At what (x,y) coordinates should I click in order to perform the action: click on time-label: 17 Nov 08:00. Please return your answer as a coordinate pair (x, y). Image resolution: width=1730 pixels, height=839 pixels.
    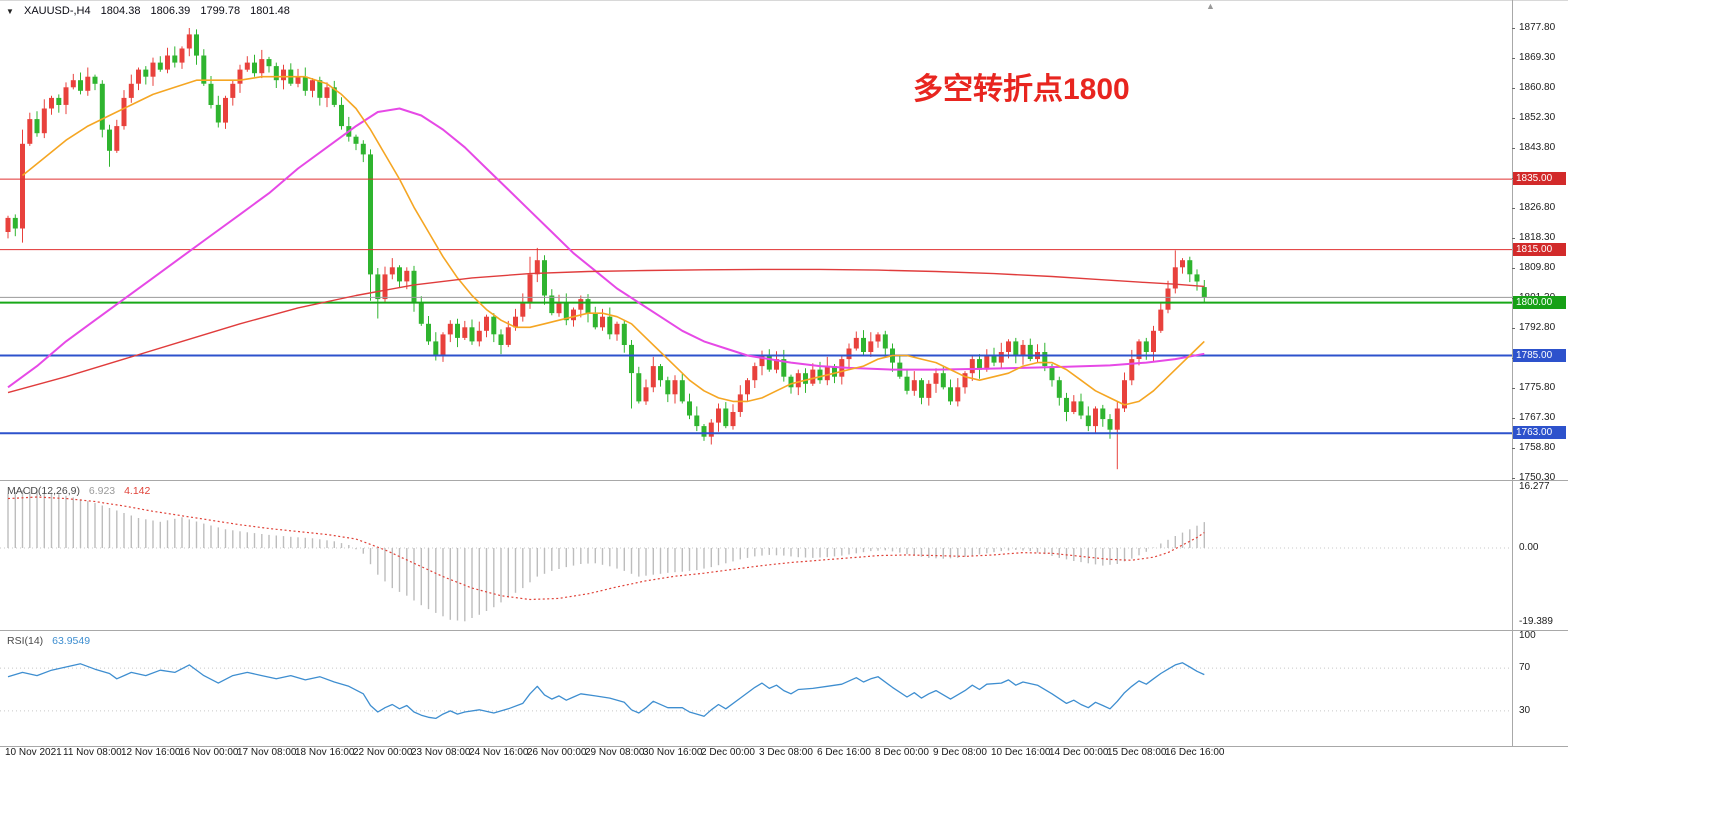
    Looking at the image, I should click on (267, 752).